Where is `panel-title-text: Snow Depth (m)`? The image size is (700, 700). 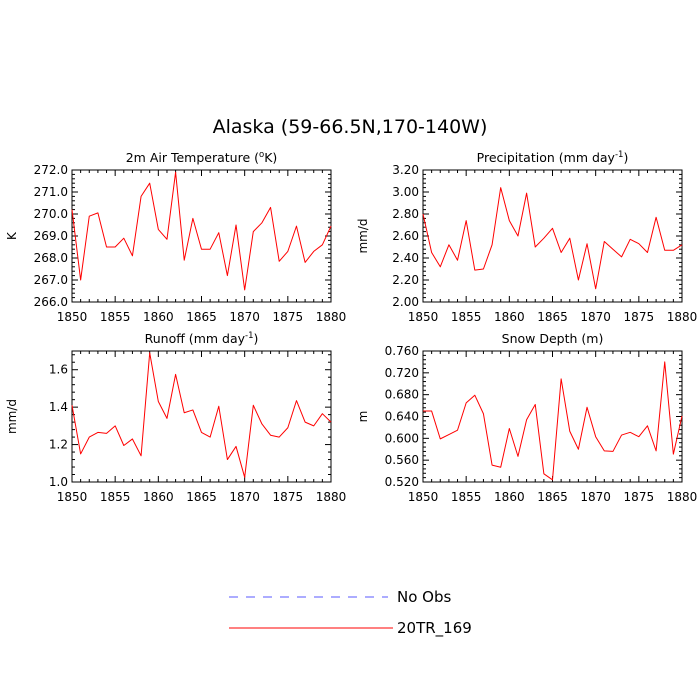 panel-title-text: Snow Depth (m) is located at coordinates (553, 338).